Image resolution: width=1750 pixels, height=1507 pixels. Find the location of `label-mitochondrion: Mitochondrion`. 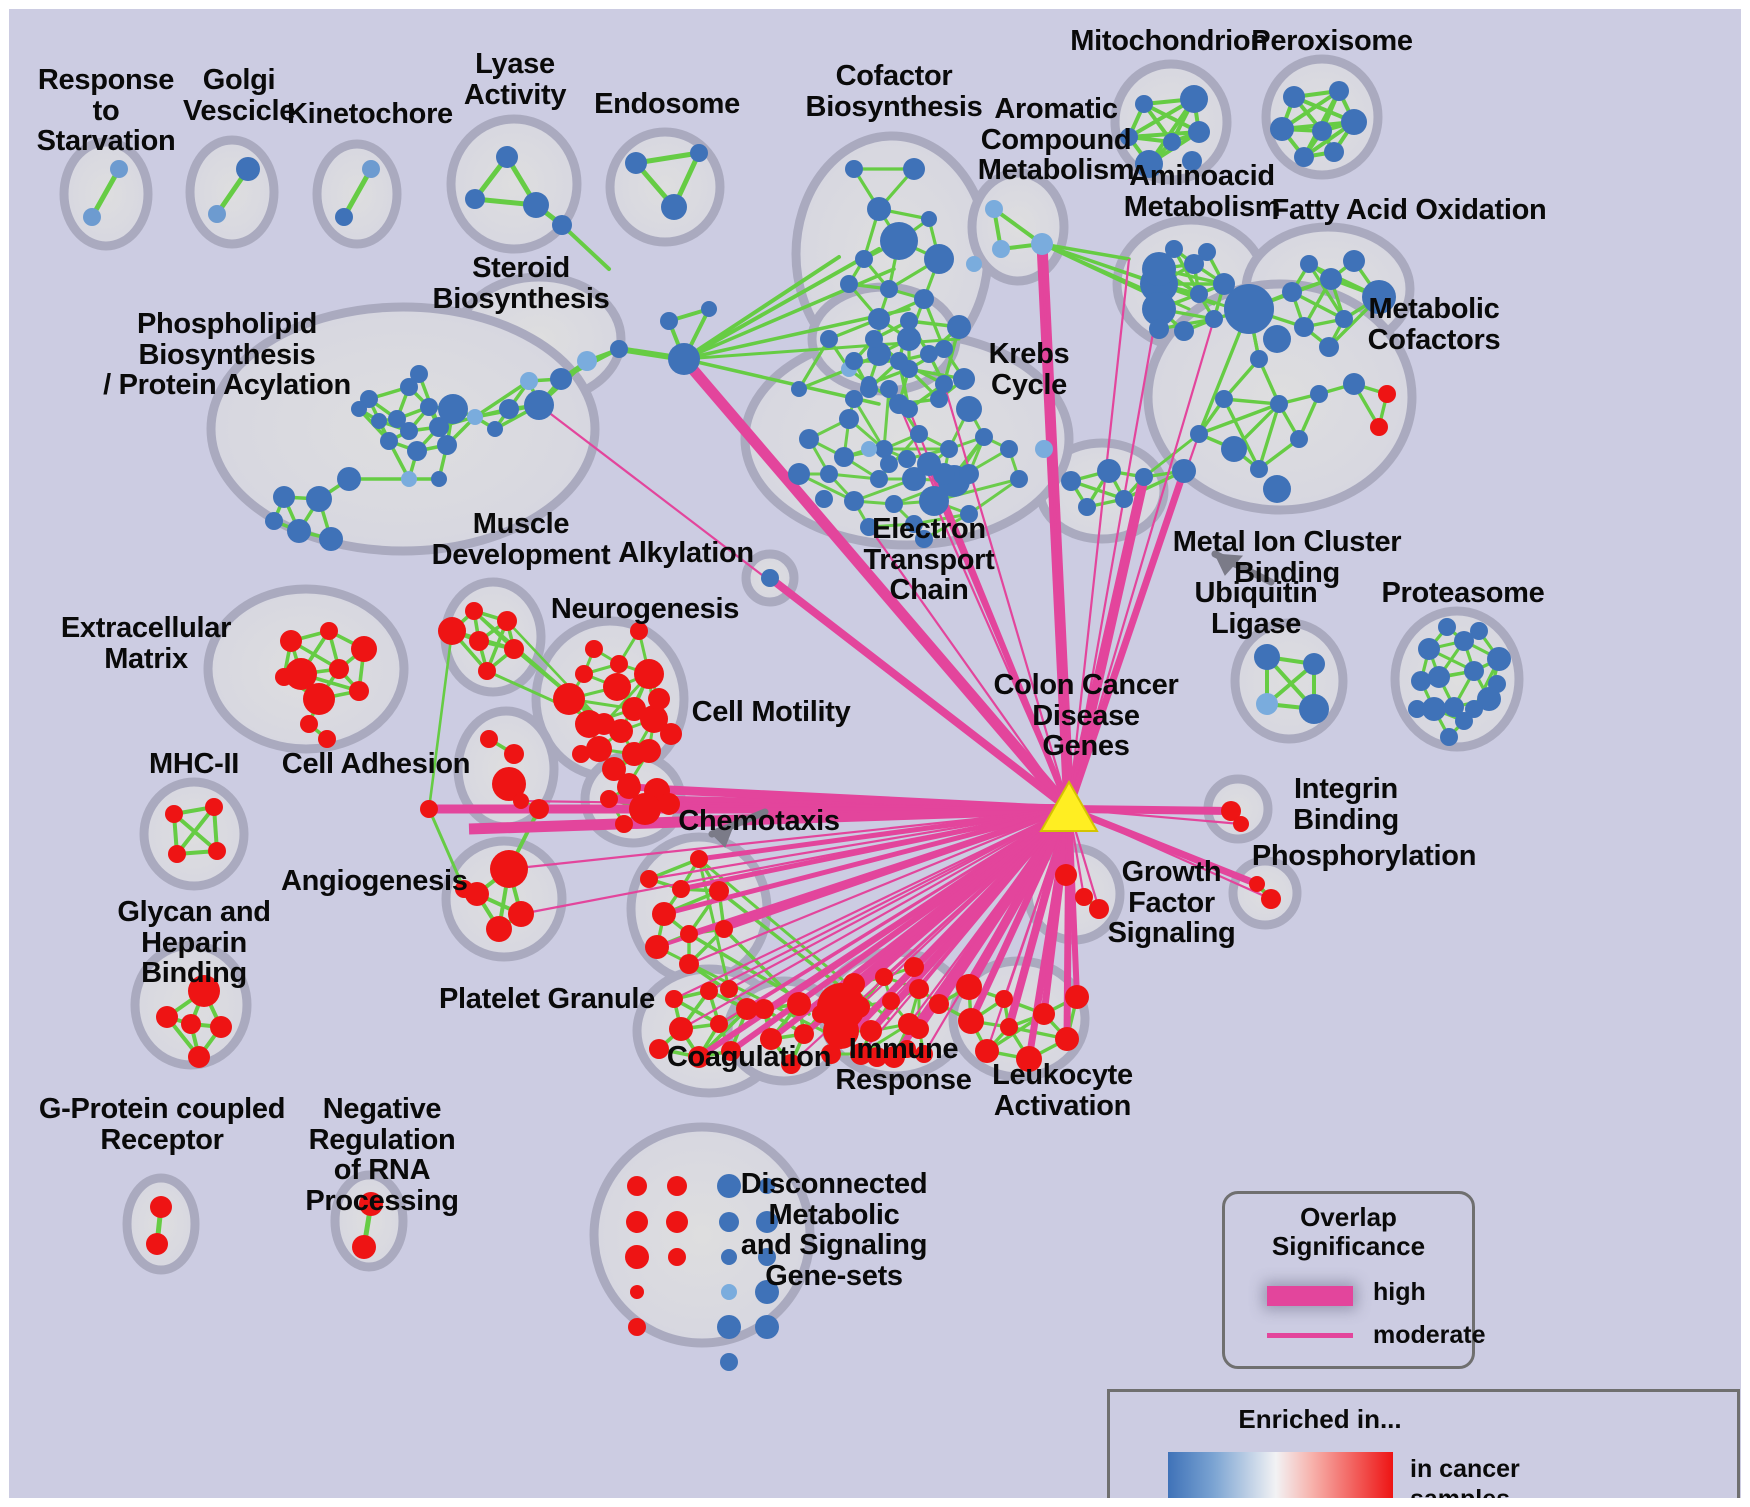

label-mitochondrion: Mitochondrion is located at coordinates (1169, 41).